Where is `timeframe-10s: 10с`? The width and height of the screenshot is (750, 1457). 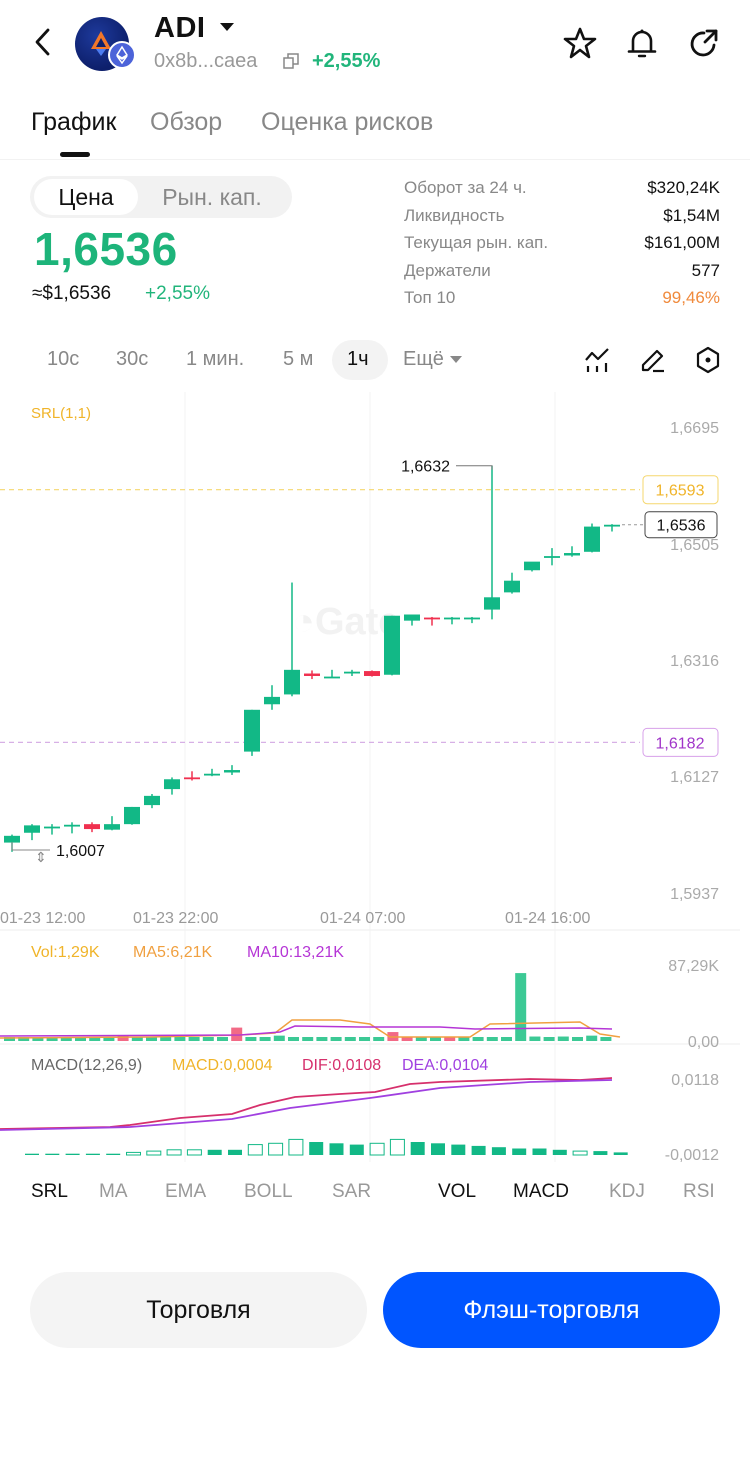
timeframe-10s: 10с is located at coordinates (63, 359).